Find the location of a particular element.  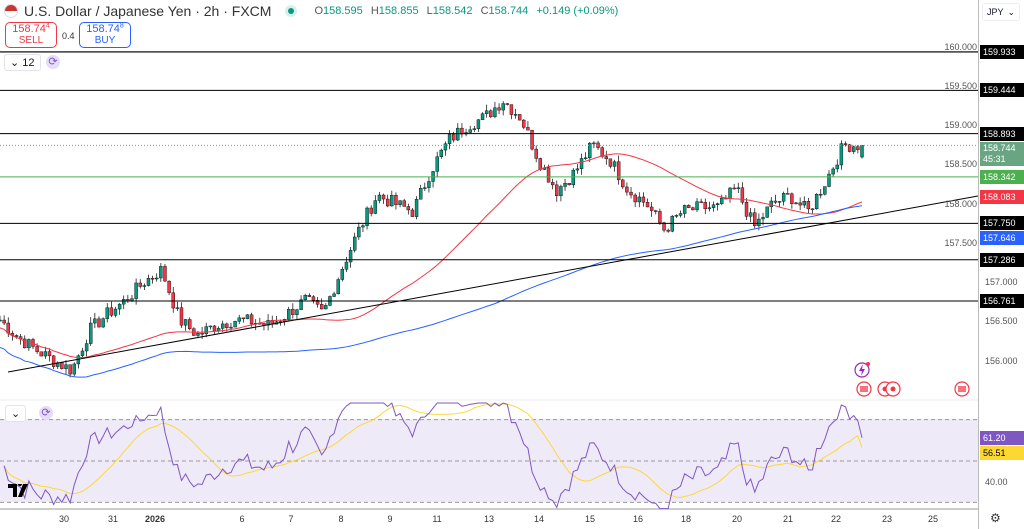

tradingview-logo is located at coordinates (18, 490).